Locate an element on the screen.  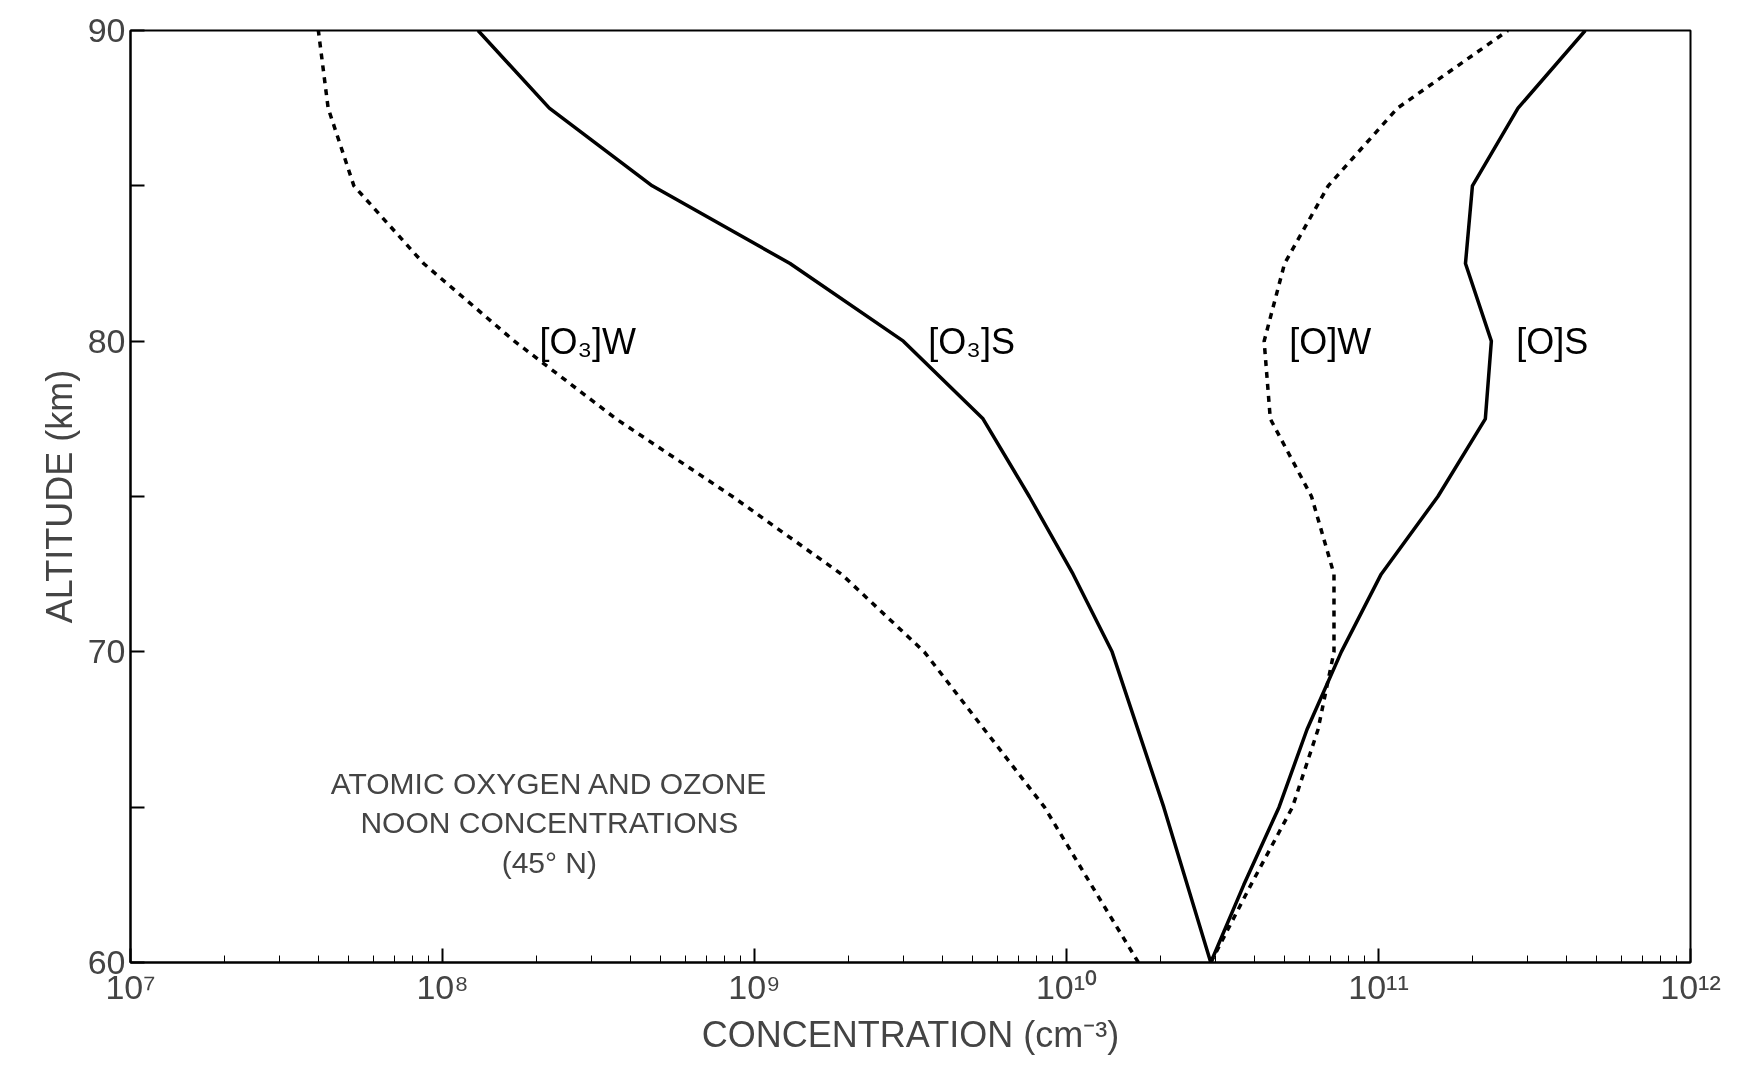
y-tick-label: 70 is located at coordinates (106, 651).